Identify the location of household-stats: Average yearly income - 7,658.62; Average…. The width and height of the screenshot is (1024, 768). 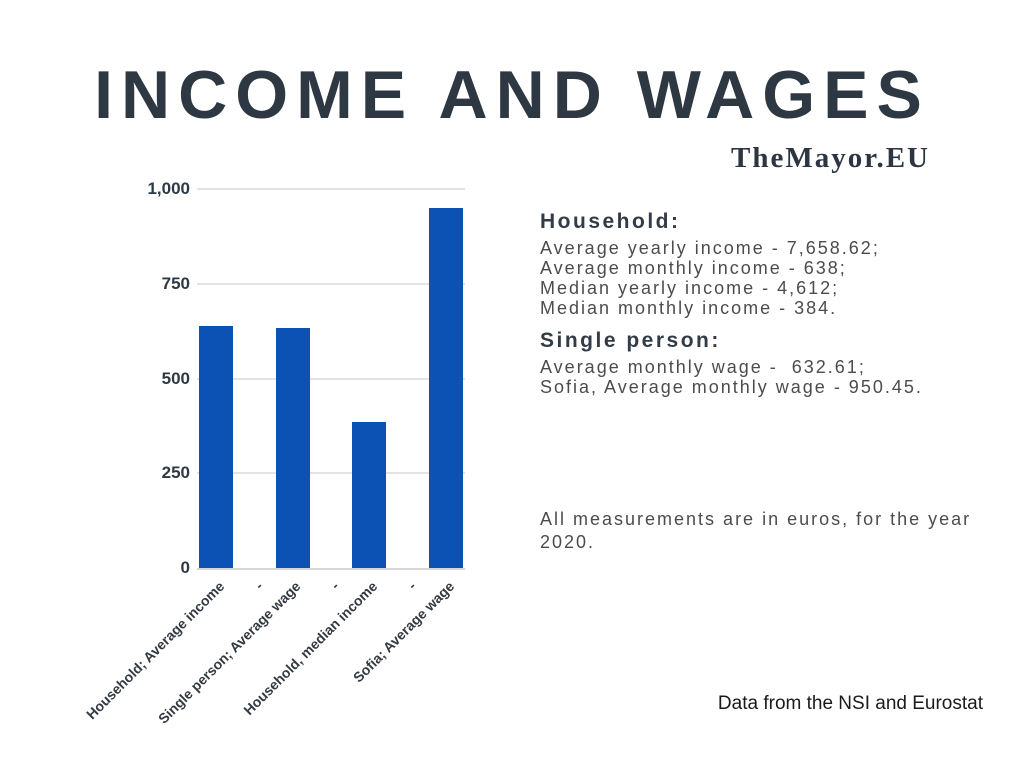
(765, 278).